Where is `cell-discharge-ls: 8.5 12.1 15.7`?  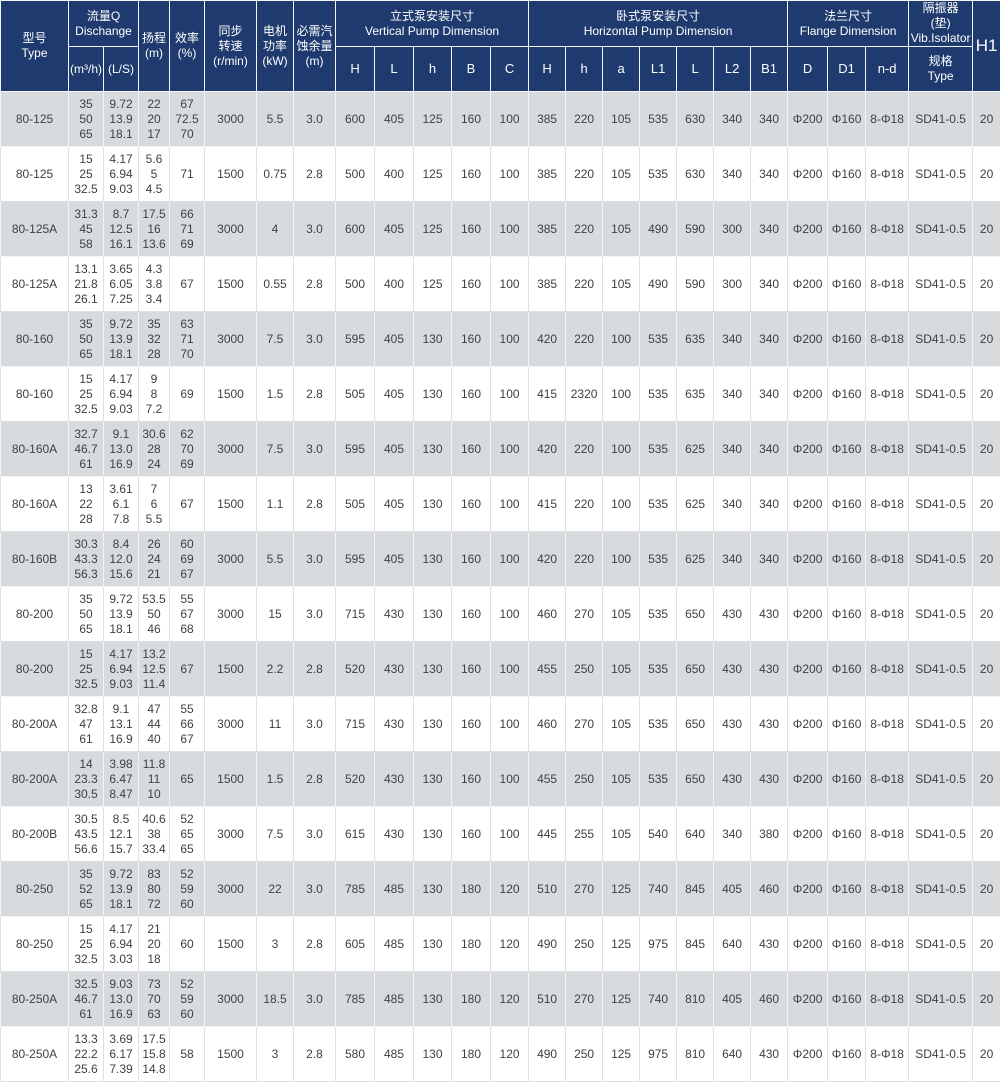 cell-discharge-ls: 8.5 12.1 15.7 is located at coordinates (121, 834).